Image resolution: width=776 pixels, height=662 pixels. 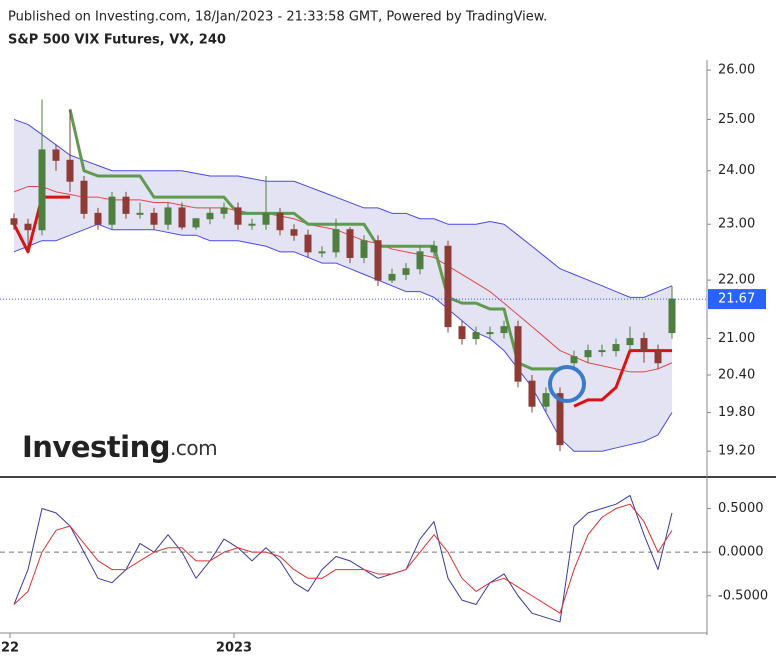 I want to click on y-tick-label: 0.0000, so click(x=741, y=552).